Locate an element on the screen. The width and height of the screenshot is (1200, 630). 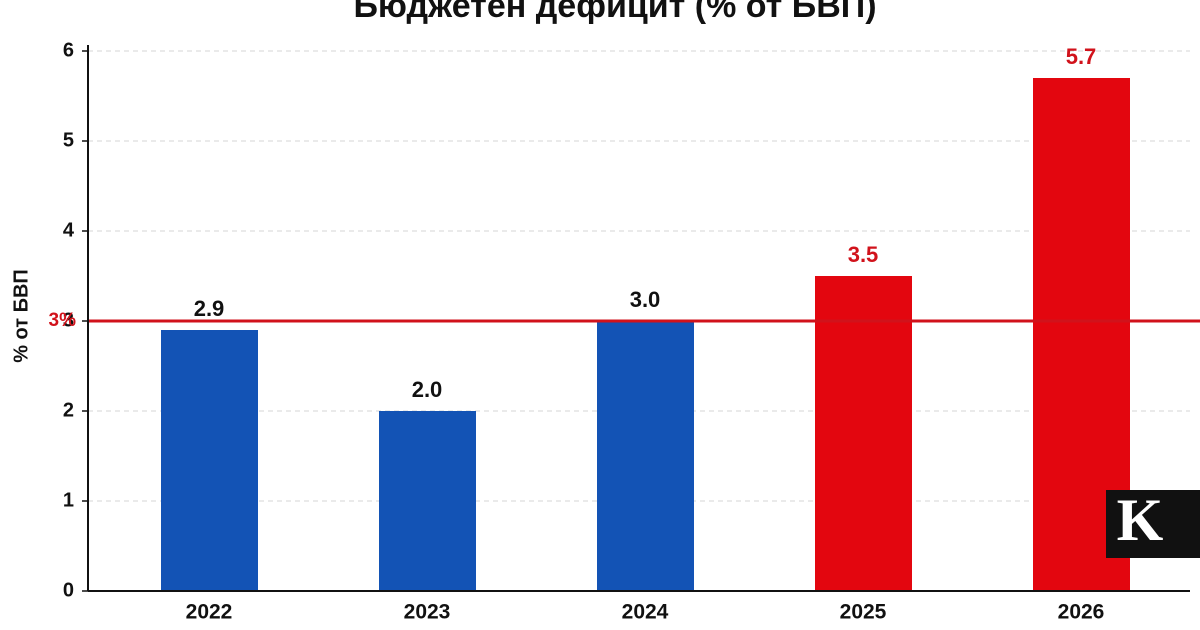
value-label: 5.7 is located at coordinates (1081, 56).